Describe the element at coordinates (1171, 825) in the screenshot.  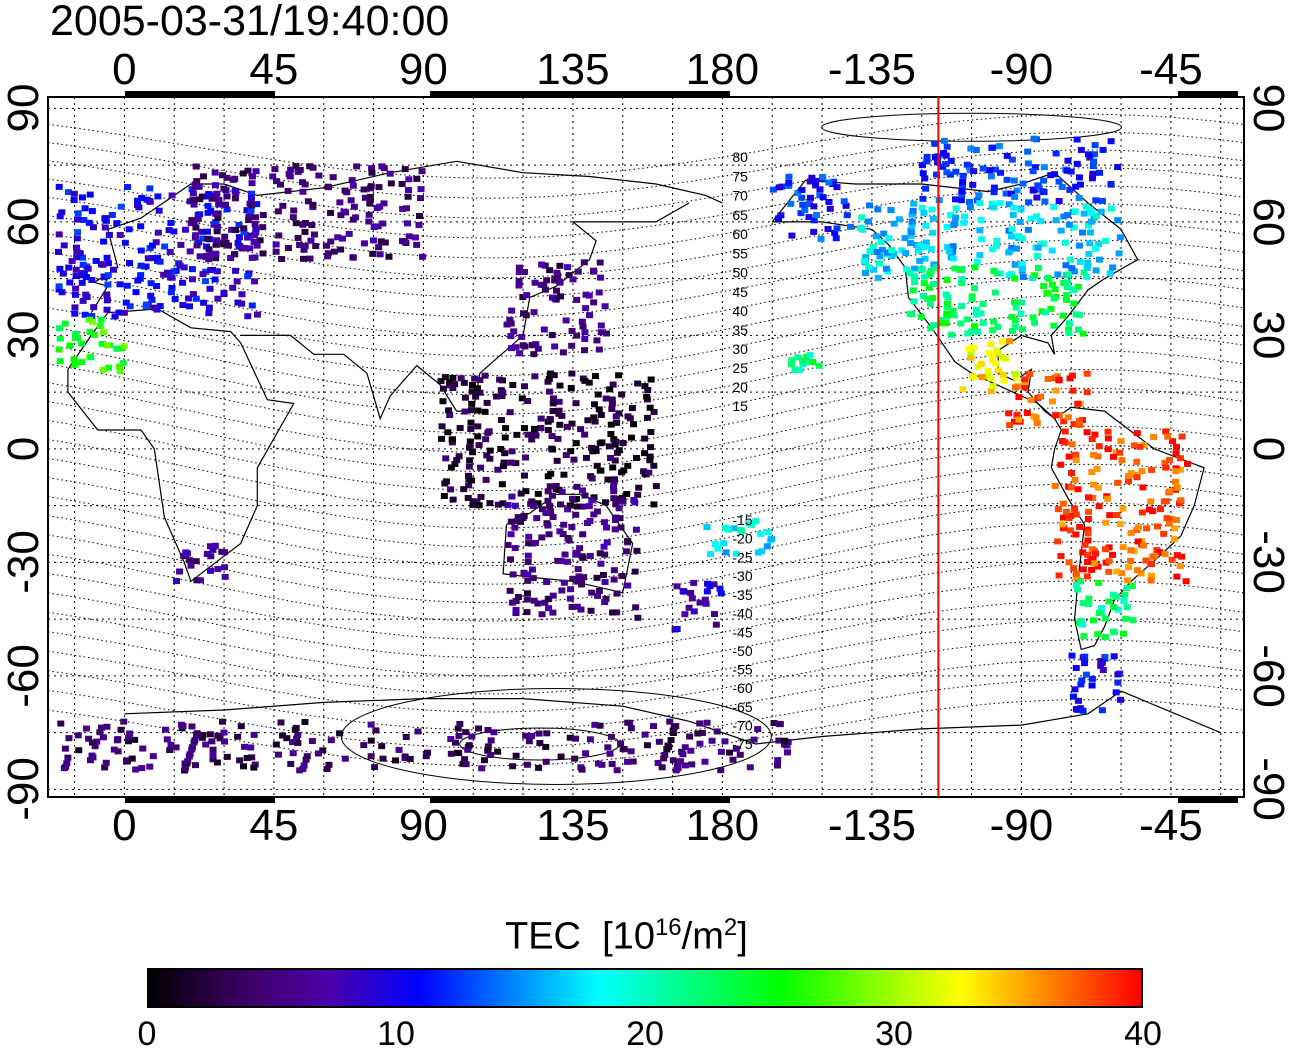
I see `bottom-lon-tick: -45` at that location.